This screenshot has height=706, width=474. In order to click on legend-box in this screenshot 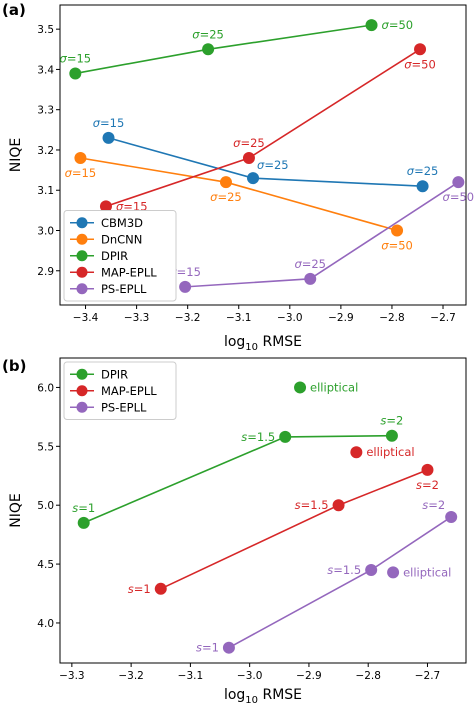, I will do `click(120, 390)`.